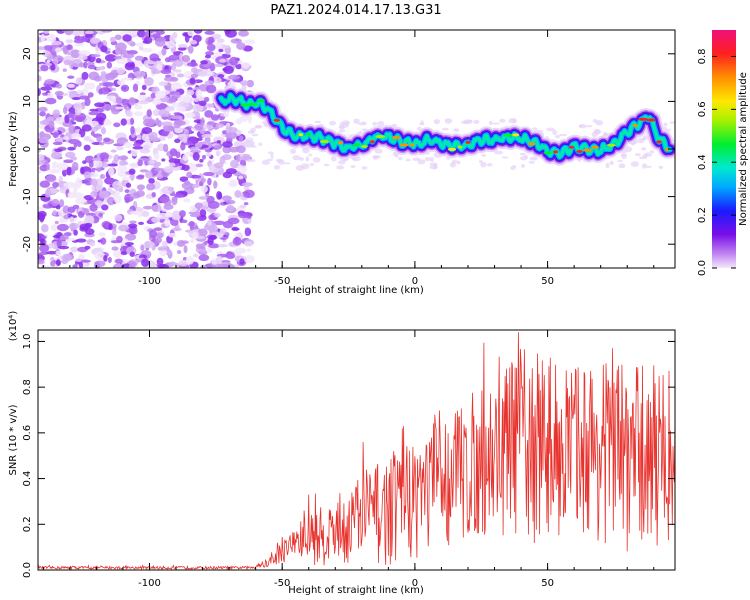 The height and width of the screenshot is (600, 750). What do you see at coordinates (27, 196) in the screenshot?
I see `spectrogram-y-tick-label: -10` at bounding box center [27, 196].